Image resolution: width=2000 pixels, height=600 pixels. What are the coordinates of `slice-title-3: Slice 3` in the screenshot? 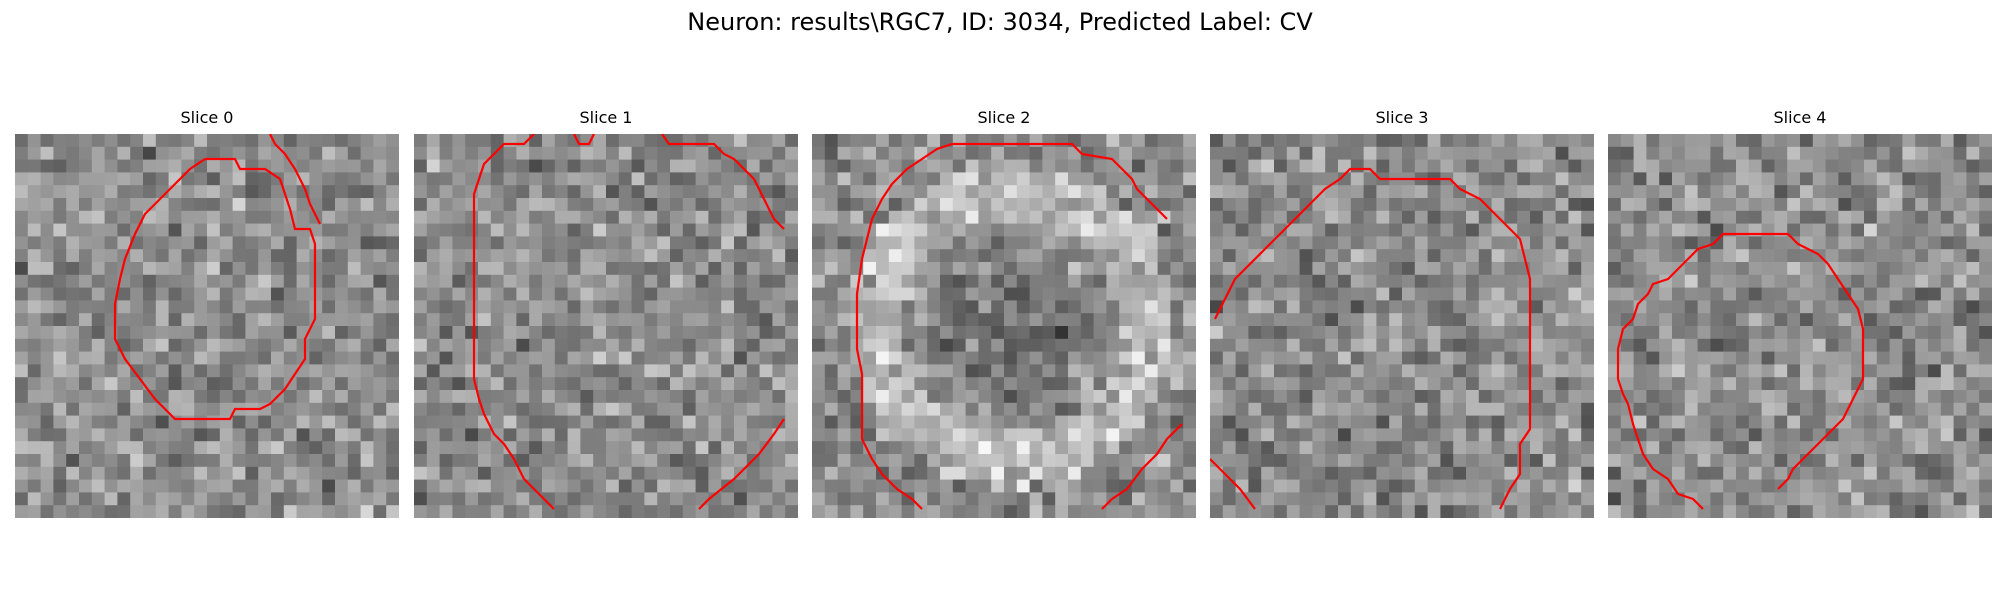 It's located at (1402, 117).